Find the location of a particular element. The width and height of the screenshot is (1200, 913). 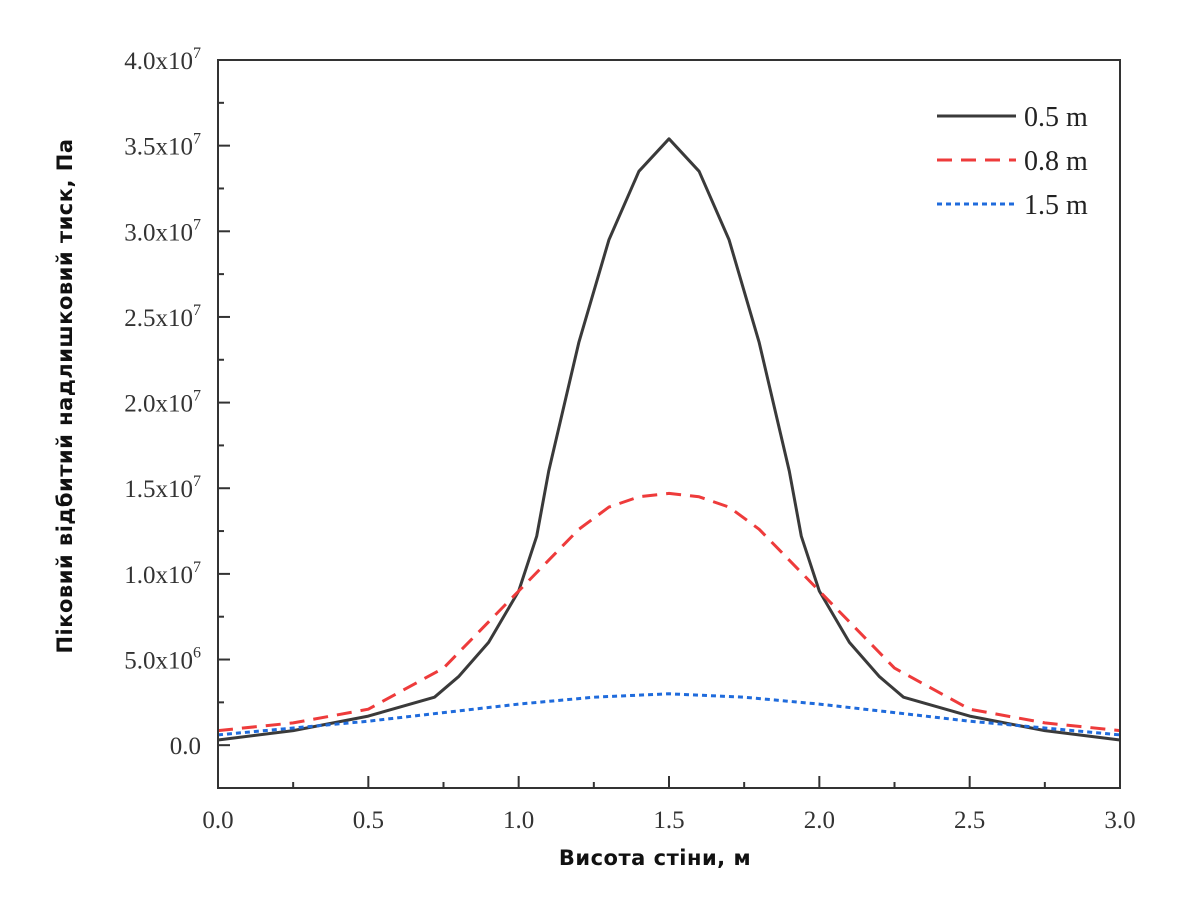

x-tick-label: 2.0 is located at coordinates (819, 820).